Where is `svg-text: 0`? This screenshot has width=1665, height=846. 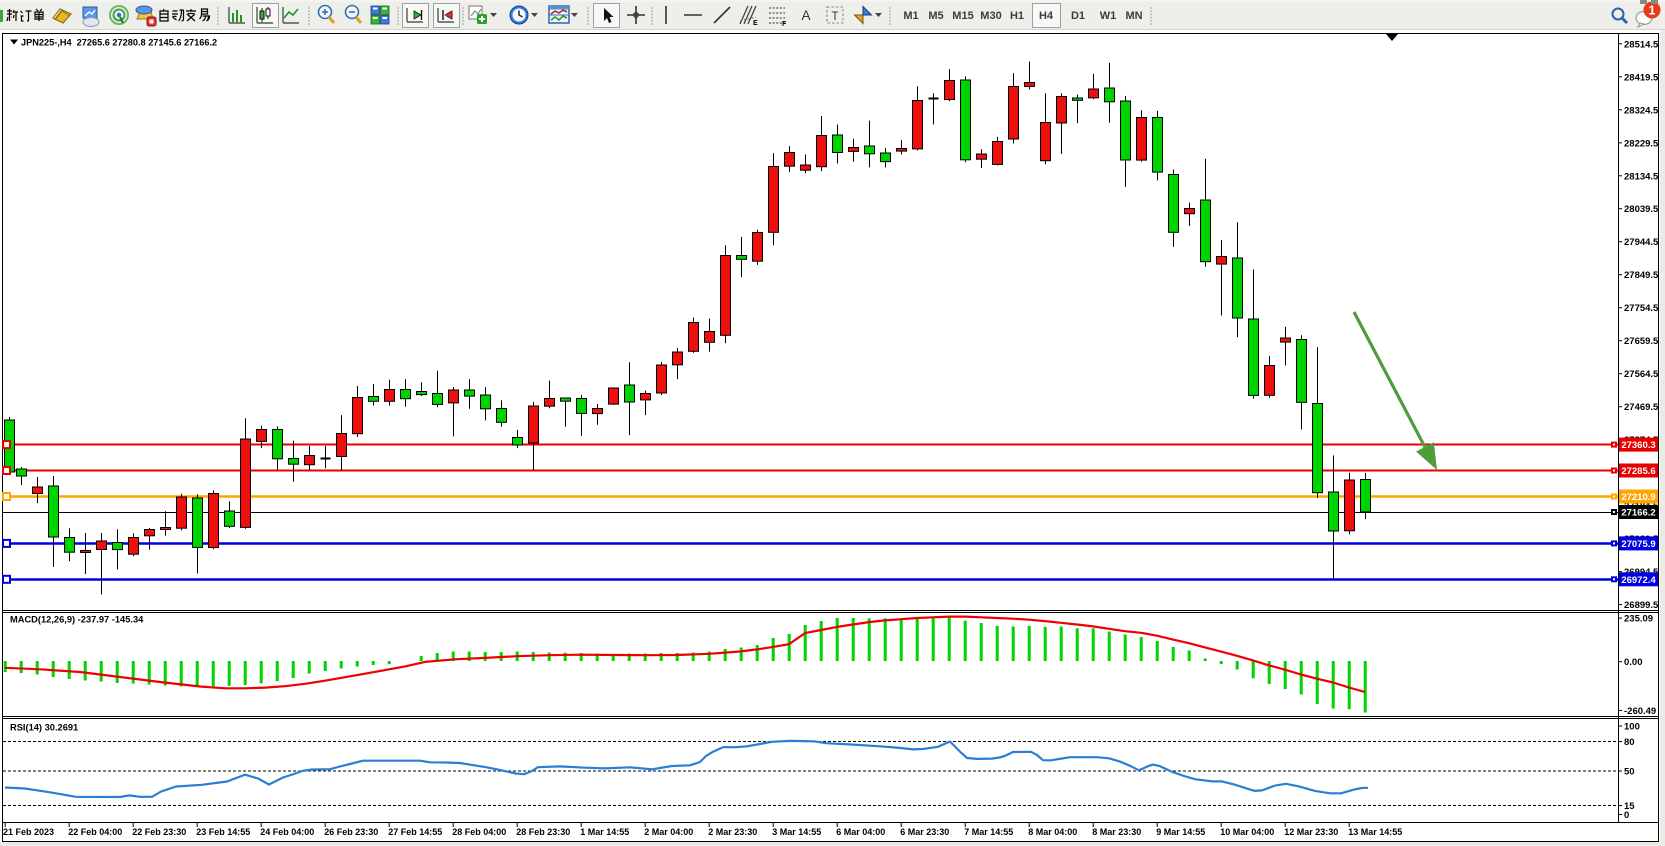 svg-text: 0 is located at coordinates (1626, 815).